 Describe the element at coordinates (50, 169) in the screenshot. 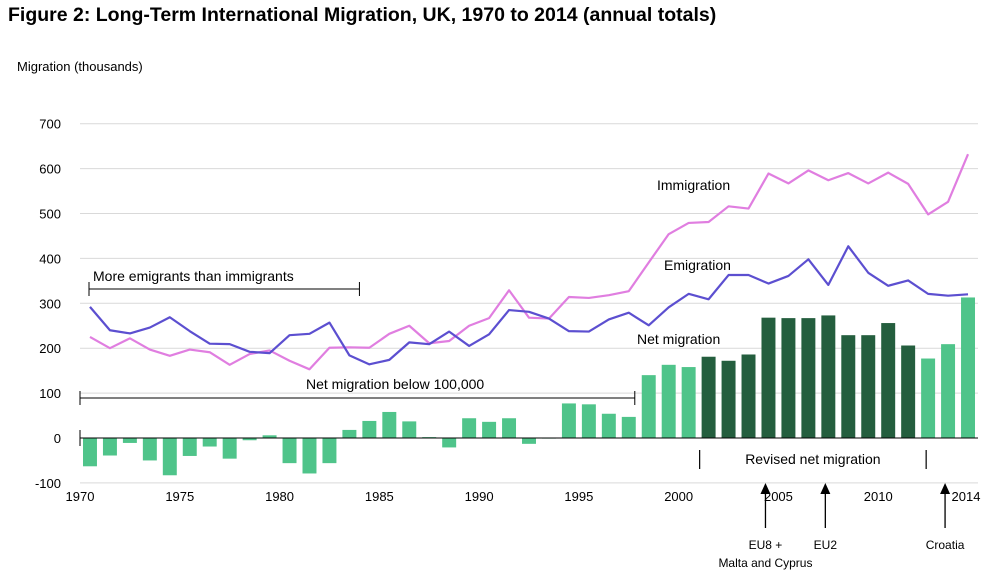

I see `y-tick-label: 600` at that location.